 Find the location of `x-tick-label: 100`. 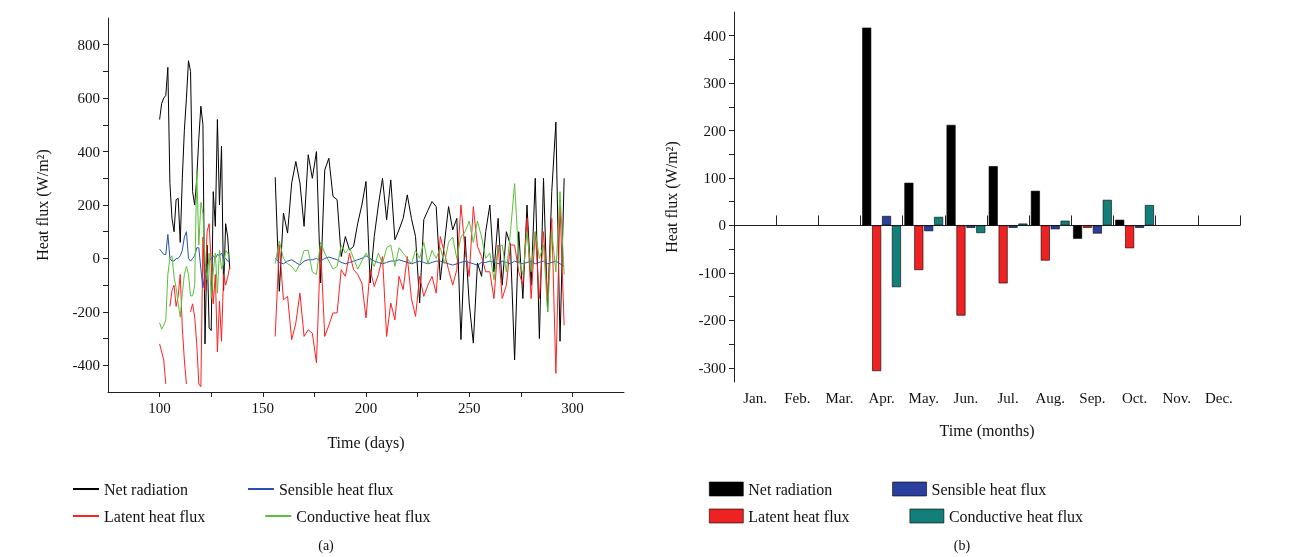

x-tick-label: 100 is located at coordinates (159, 407).